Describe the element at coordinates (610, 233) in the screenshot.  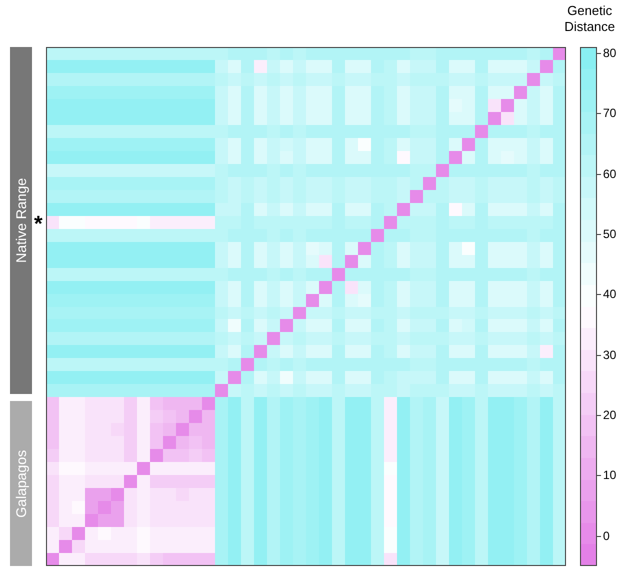
I see `color-bar-label: 50` at that location.